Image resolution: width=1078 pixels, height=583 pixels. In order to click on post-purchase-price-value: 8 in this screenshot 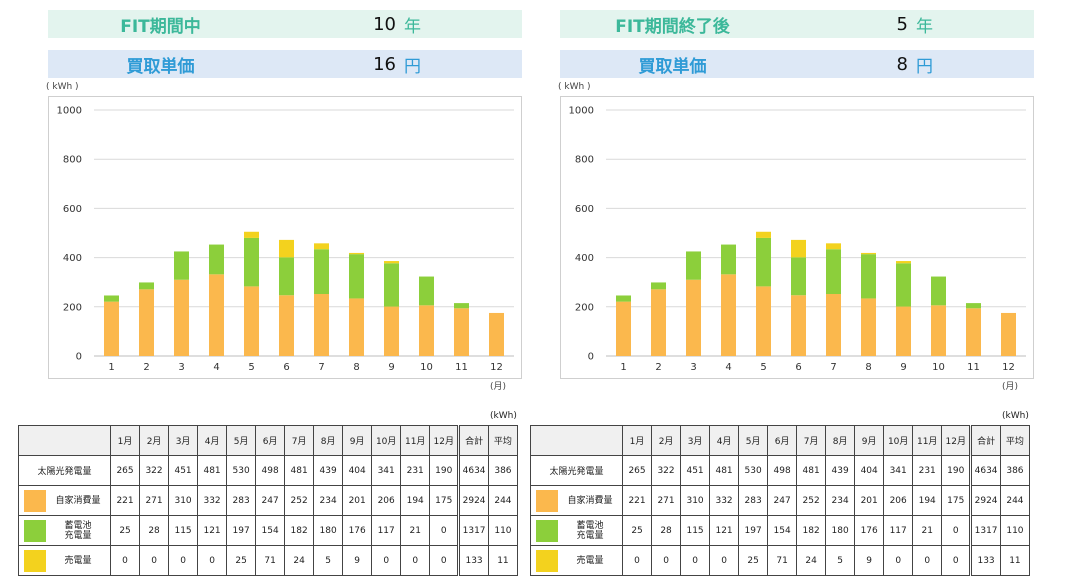, I will do `click(902, 64)`.